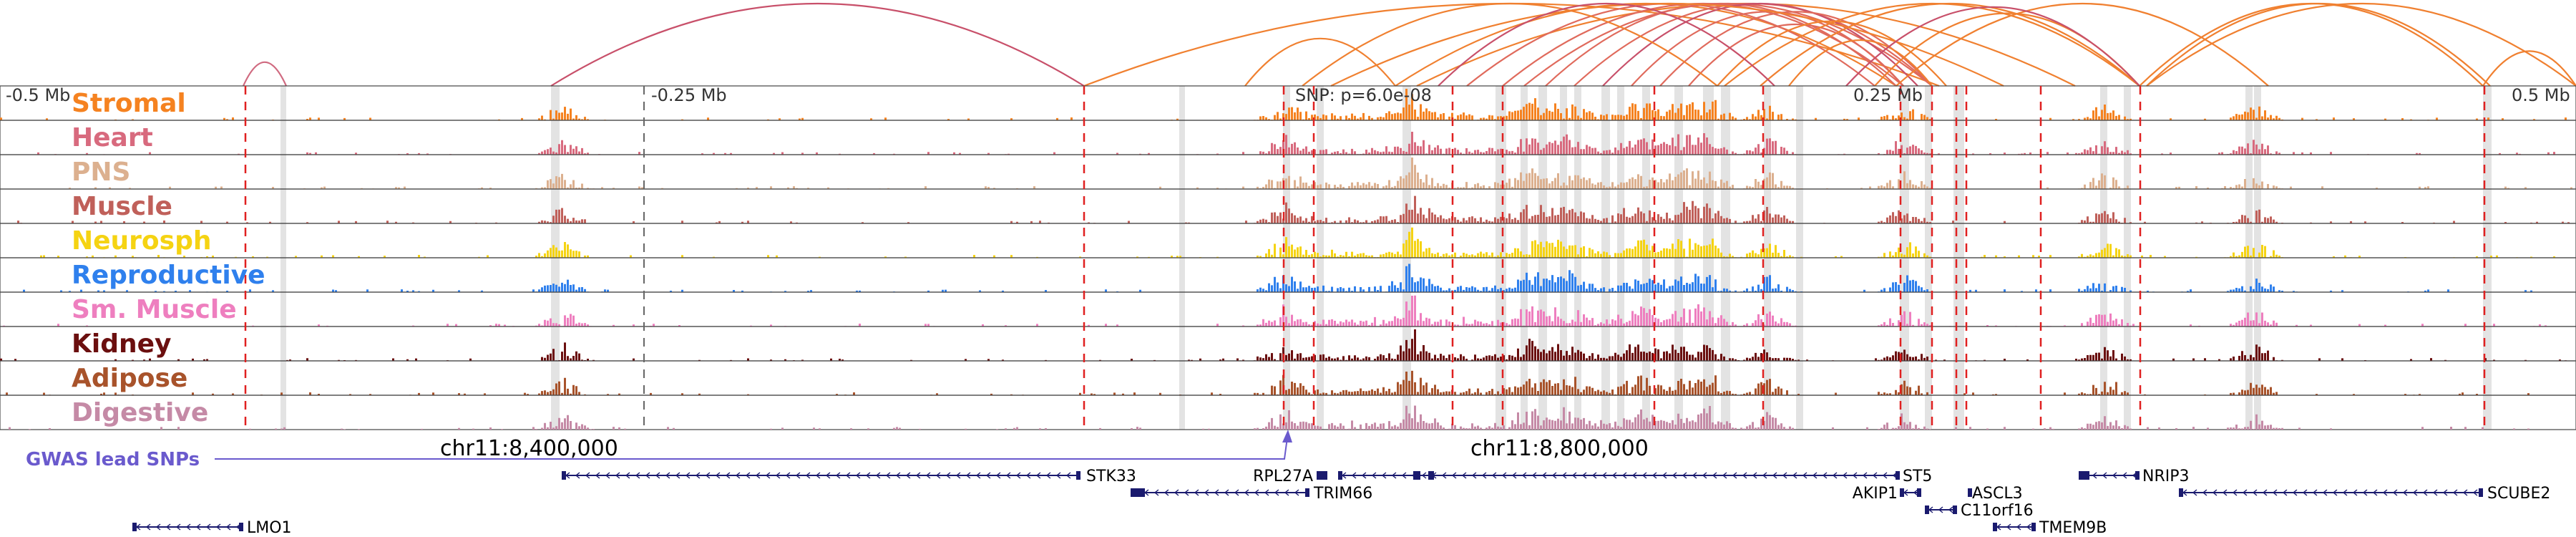 This screenshot has height=537, width=2576. Describe the element at coordinates (1111, 476) in the screenshot. I see `gene-label: STK33` at that location.